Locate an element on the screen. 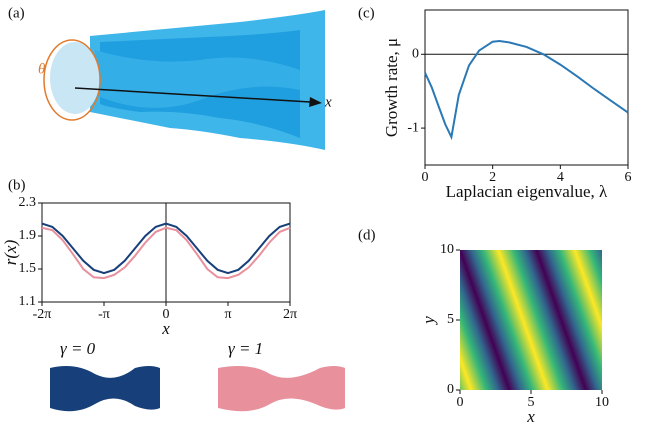 The width and height of the screenshot is (646, 426). y-tick-label: 1.9 is located at coordinates (28, 235).